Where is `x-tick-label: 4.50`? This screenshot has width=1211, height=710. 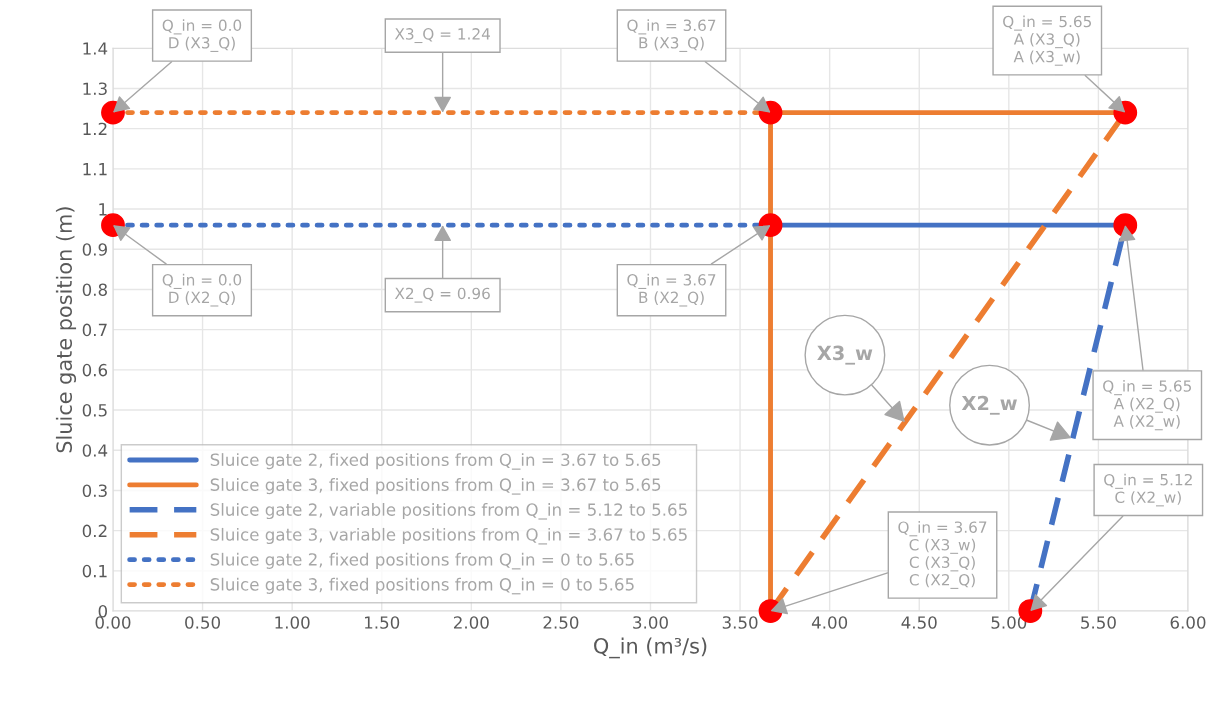
x-tick-label: 4.50 is located at coordinates (919, 622).